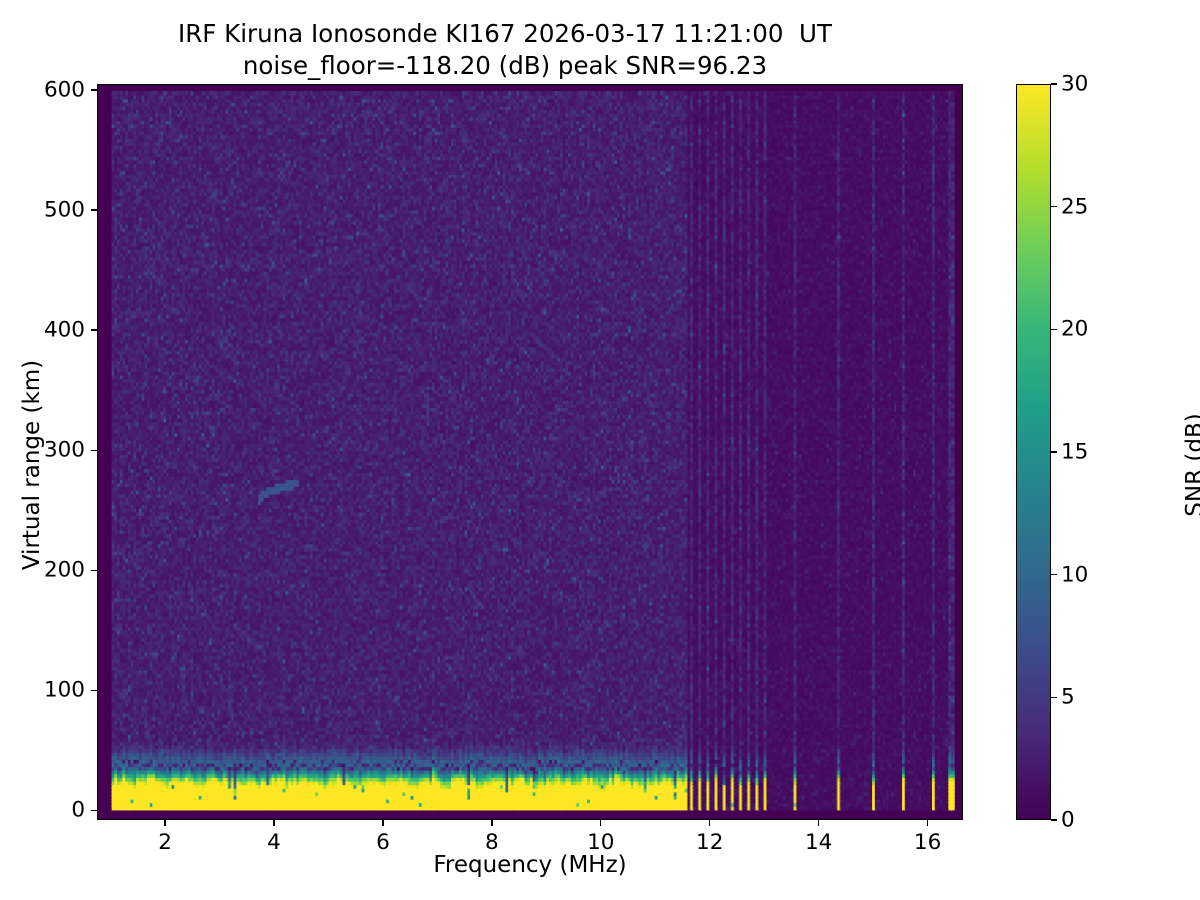 This screenshot has height=900, width=1200. I want to click on colorbar-label: SNR (dB), so click(1191, 465).